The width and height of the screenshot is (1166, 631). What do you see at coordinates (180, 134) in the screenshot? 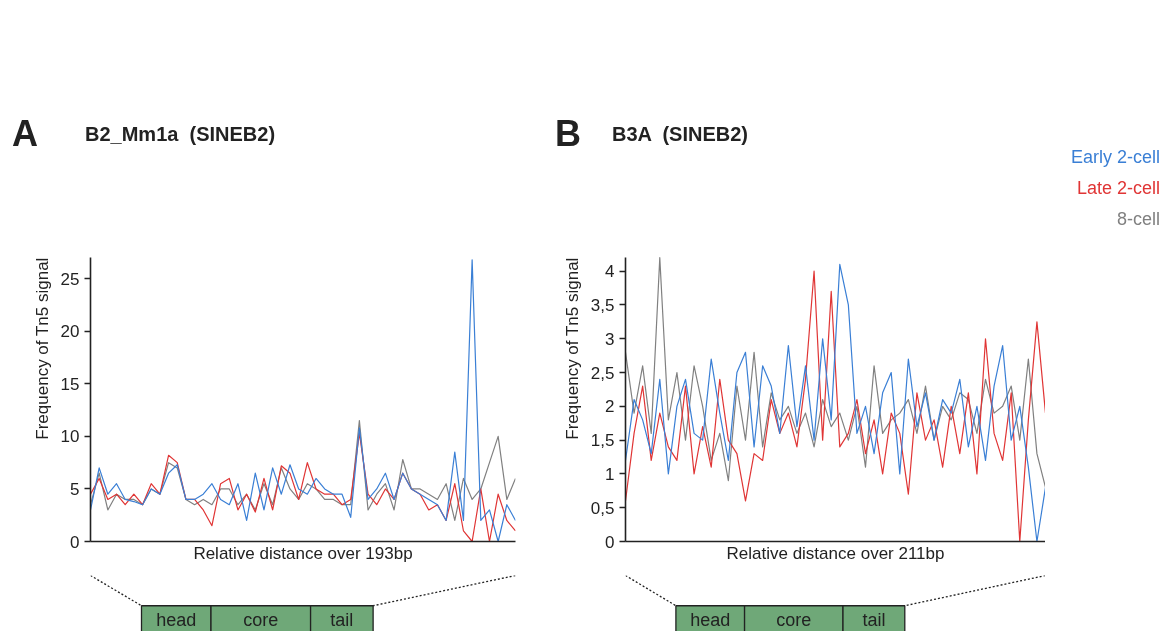
I see `chart-title: B2_Mm1a (SINEB2)` at bounding box center [180, 134].